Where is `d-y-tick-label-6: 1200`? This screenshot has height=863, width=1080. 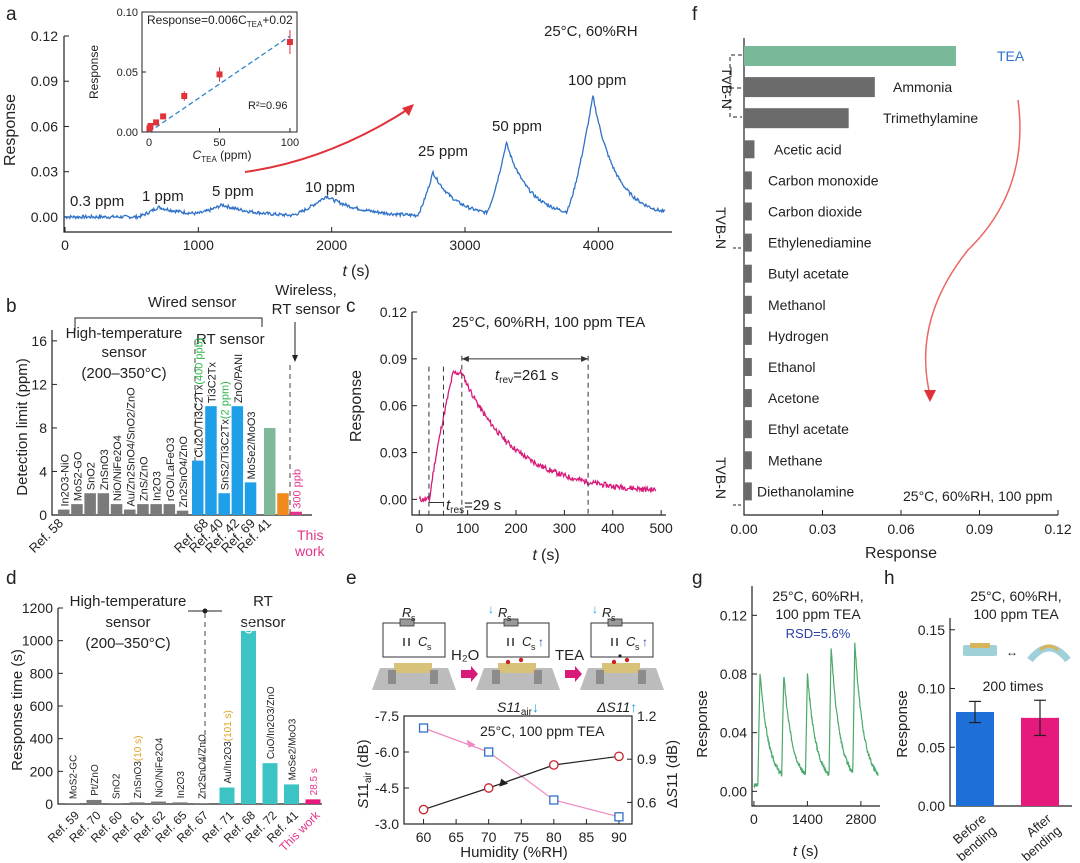
d-y-tick-label-6: 1200 is located at coordinates (37, 608).